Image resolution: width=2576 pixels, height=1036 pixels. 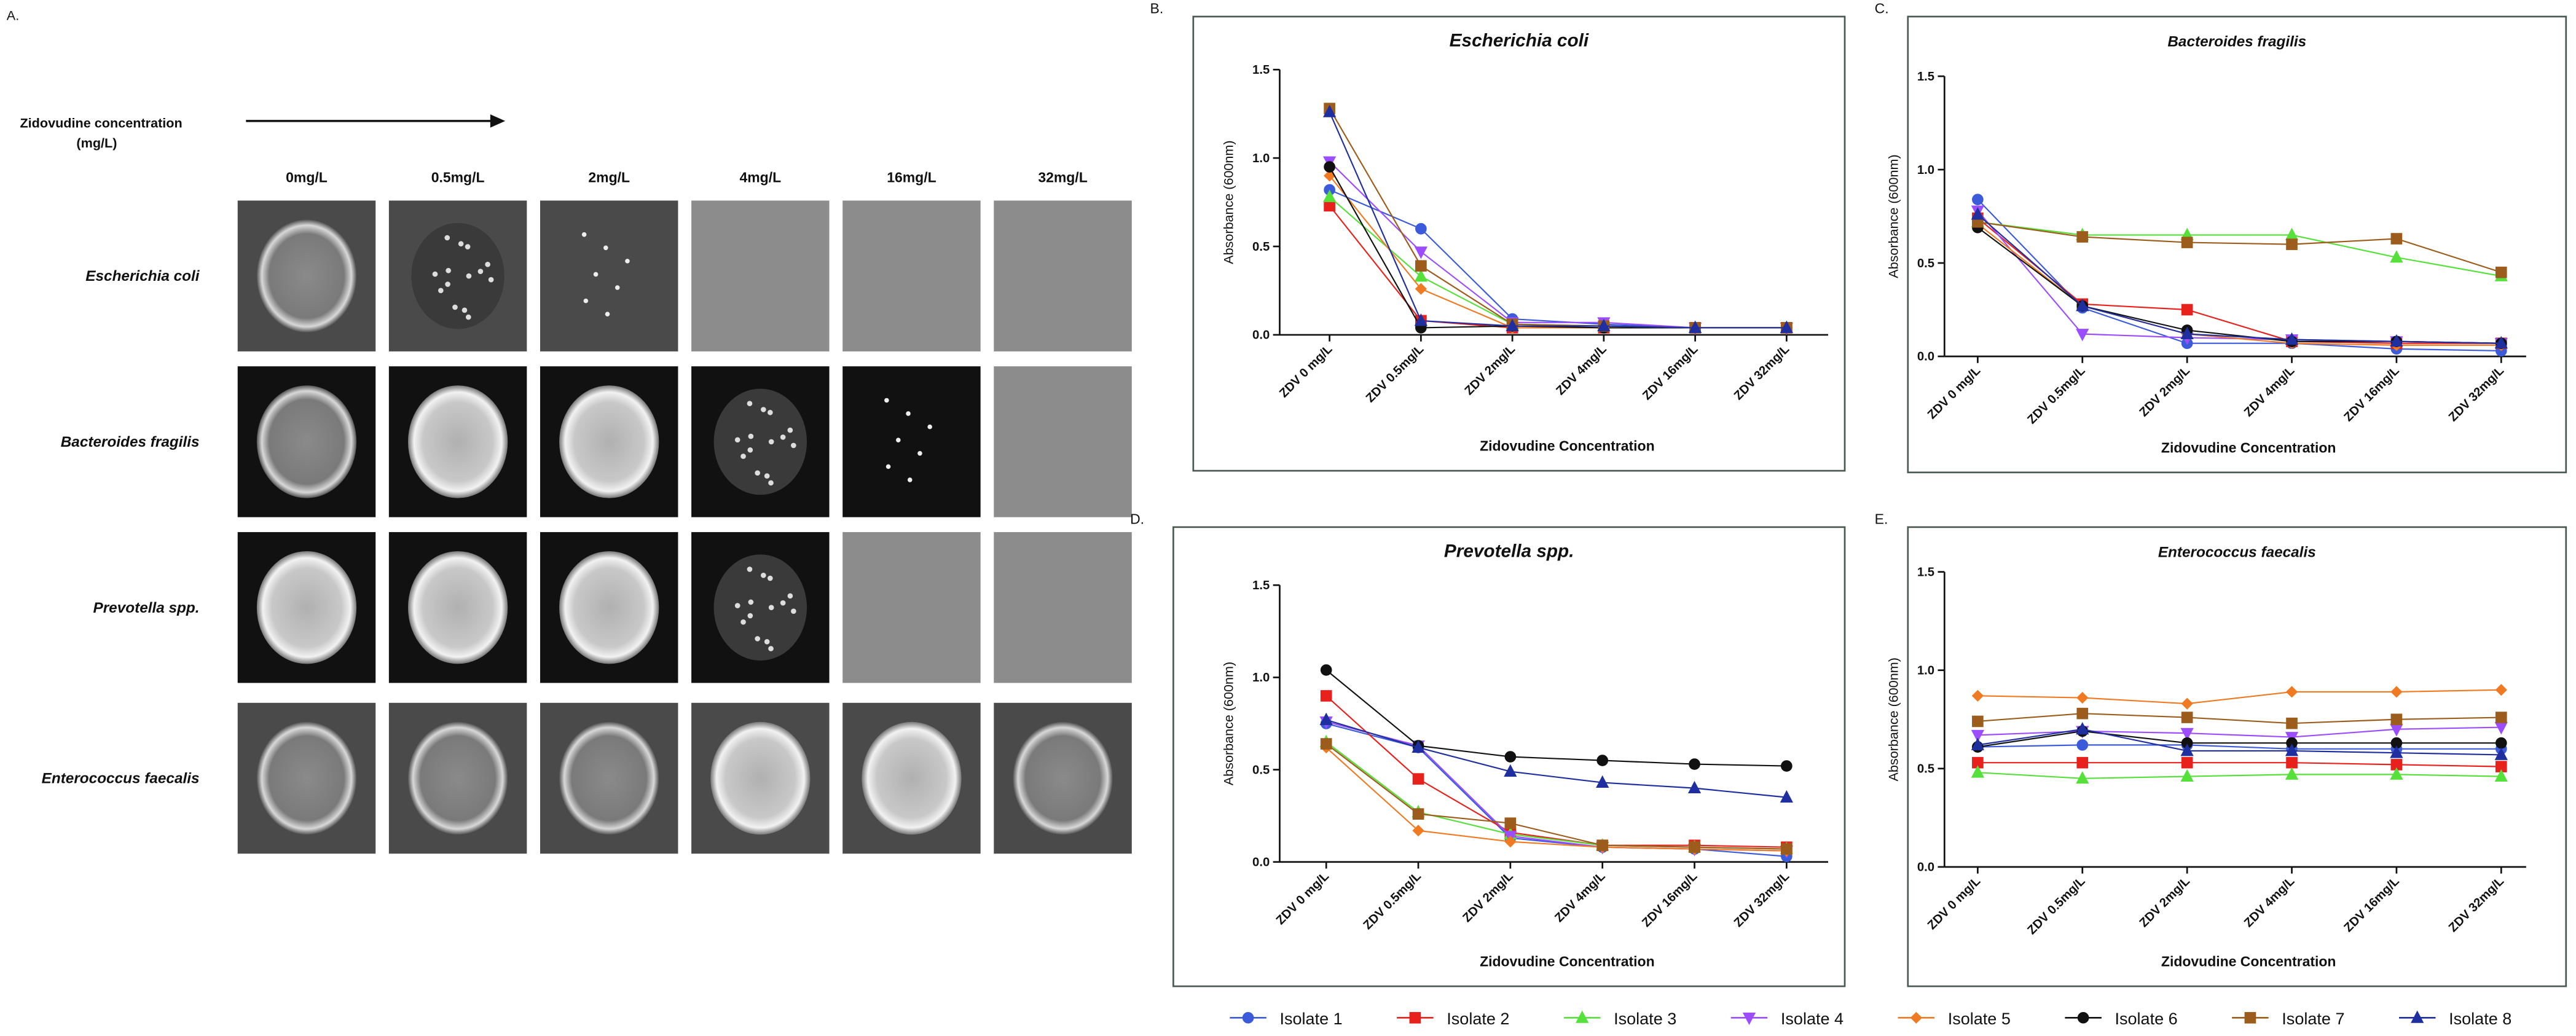 I want to click on chart-title: Bacteroides fragilis, so click(x=2236, y=42).